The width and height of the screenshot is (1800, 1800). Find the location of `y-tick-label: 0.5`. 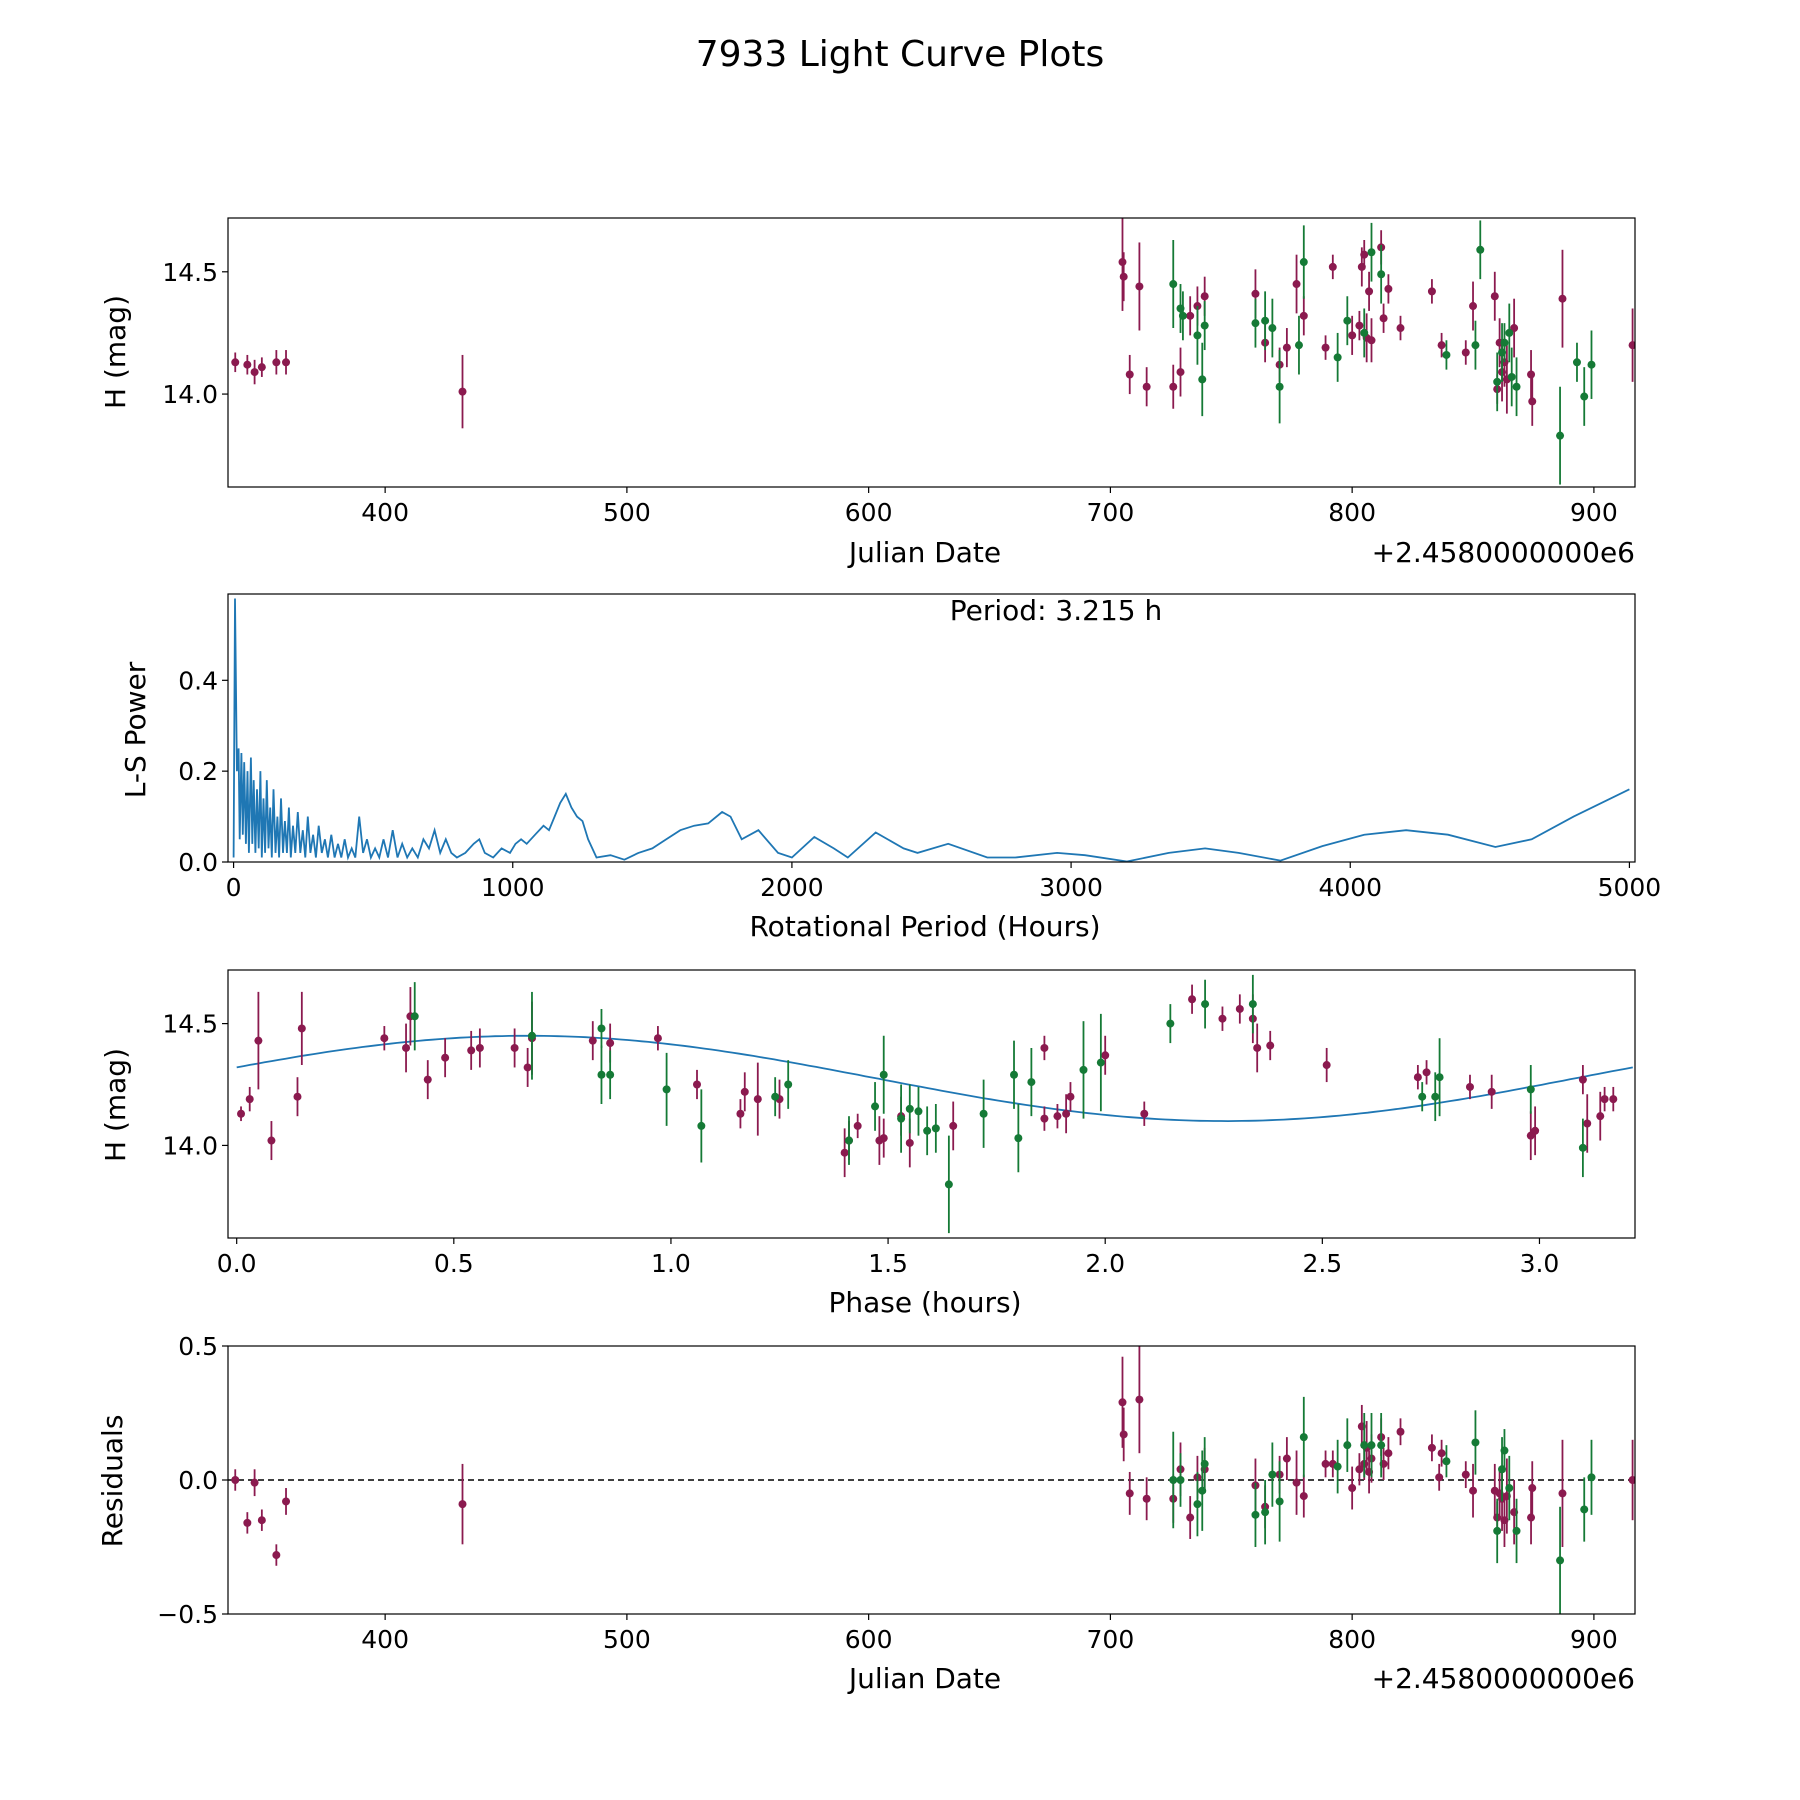

y-tick-label: 0.5 is located at coordinates (198, 1346).